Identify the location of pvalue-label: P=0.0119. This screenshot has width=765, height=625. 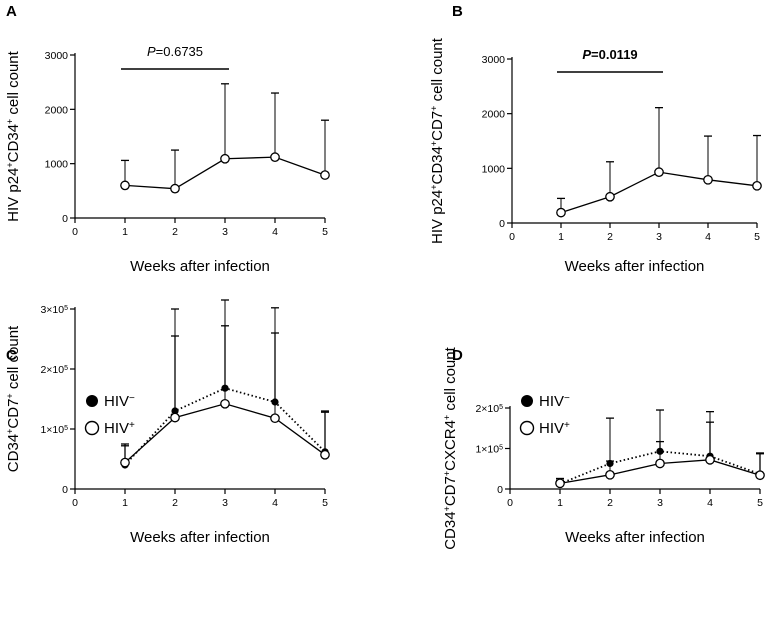
(609, 54).